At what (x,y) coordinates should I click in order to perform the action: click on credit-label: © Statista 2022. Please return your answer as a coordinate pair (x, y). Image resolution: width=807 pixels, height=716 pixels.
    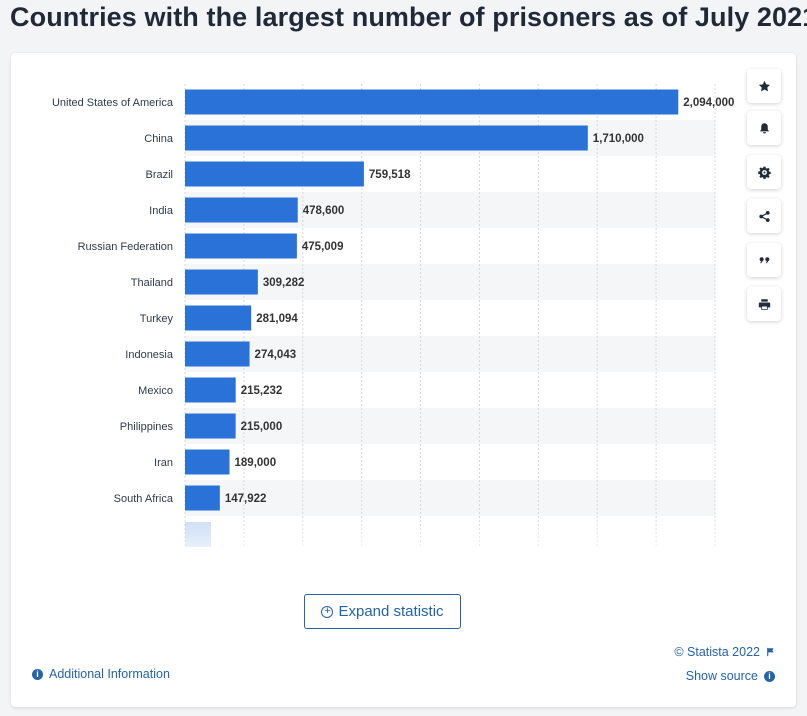
    Looking at the image, I should click on (717, 652).